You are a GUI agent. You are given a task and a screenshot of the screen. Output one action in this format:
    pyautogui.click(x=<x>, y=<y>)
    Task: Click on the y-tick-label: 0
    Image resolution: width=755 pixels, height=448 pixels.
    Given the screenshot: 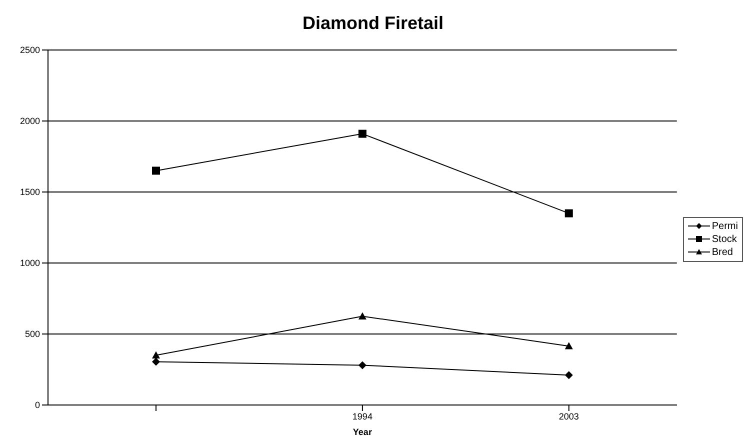 What is the action you would take?
    pyautogui.click(x=37, y=405)
    